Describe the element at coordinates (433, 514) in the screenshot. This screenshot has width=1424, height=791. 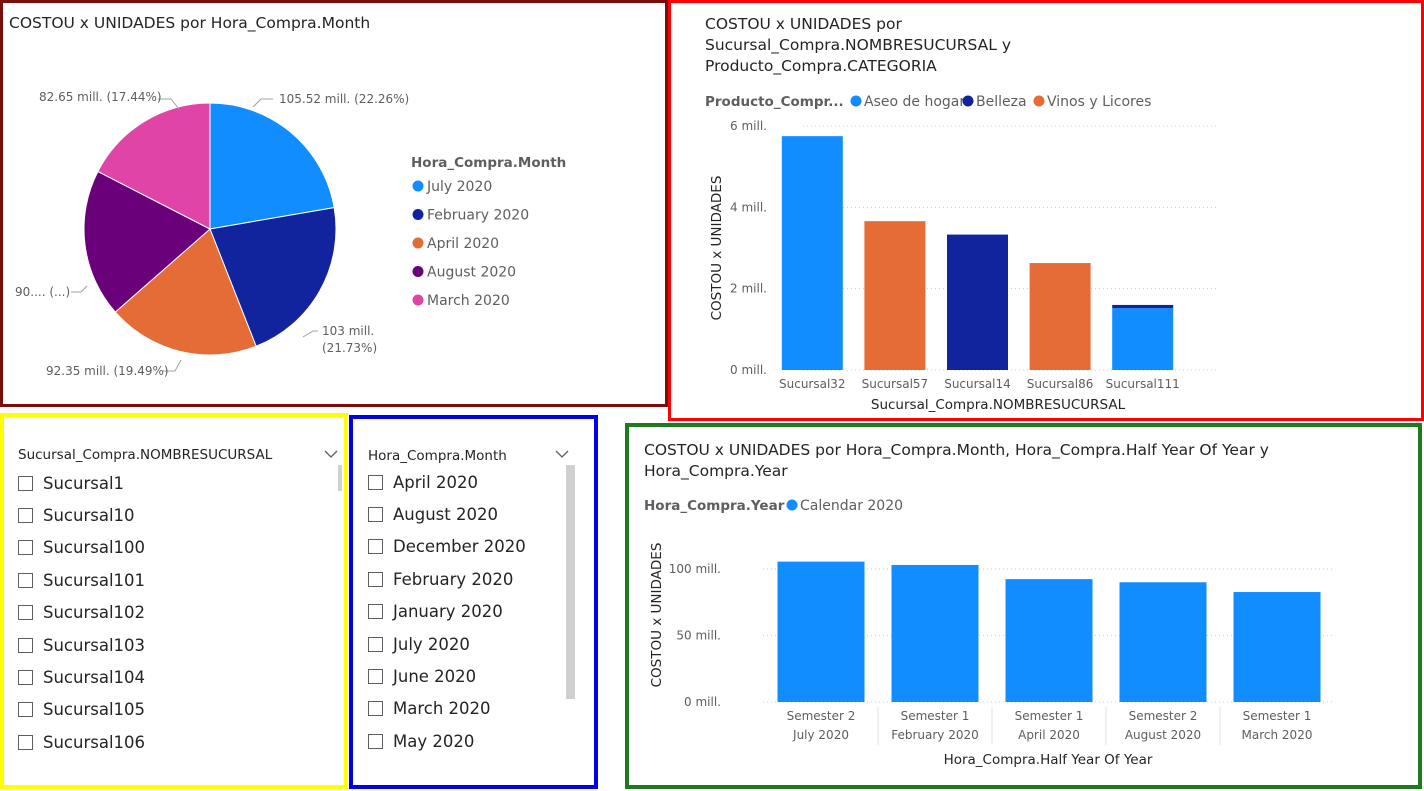
I see `month-slicer-item: August 2020` at that location.